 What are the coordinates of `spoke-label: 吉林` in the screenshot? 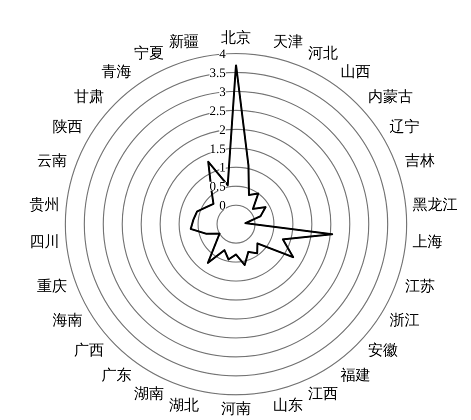 It's located at (419, 161).